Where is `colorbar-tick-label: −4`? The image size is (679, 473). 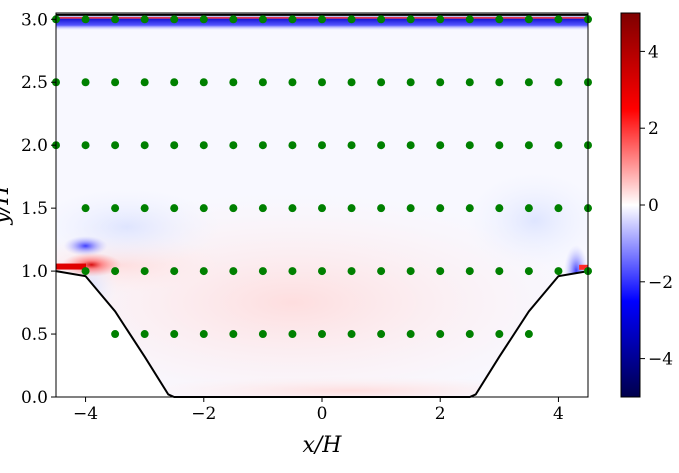
colorbar-tick-label: −4 is located at coordinates (660, 360).